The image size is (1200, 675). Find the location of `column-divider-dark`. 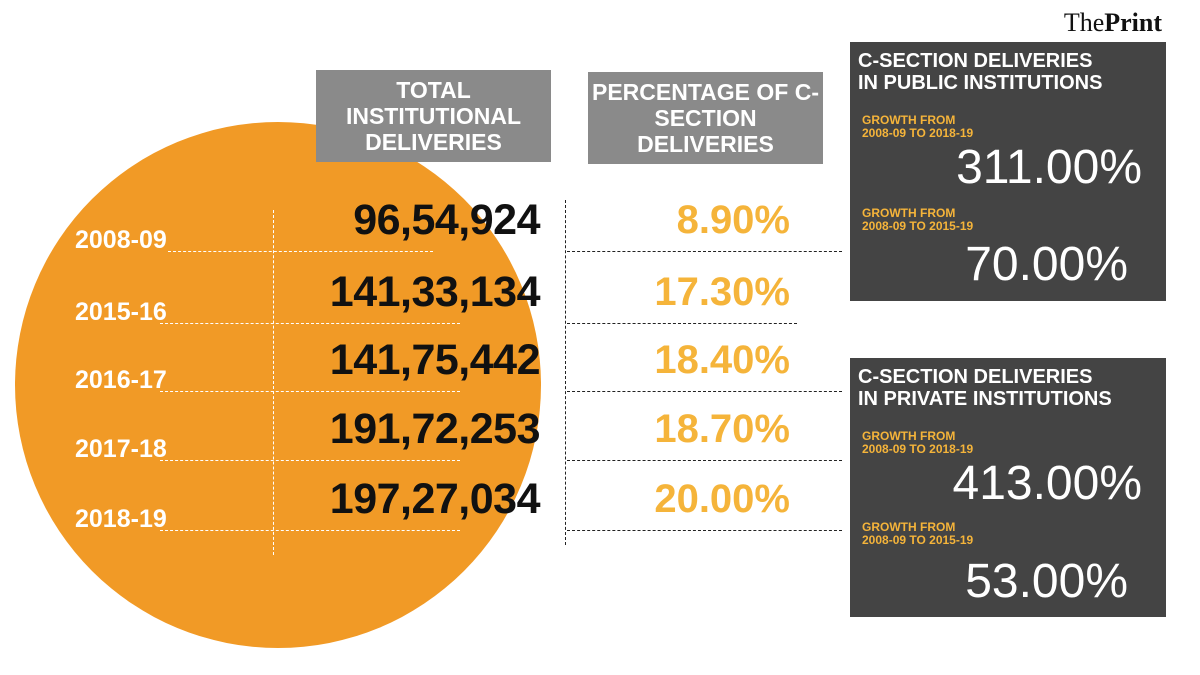

column-divider-dark is located at coordinates (565, 372).